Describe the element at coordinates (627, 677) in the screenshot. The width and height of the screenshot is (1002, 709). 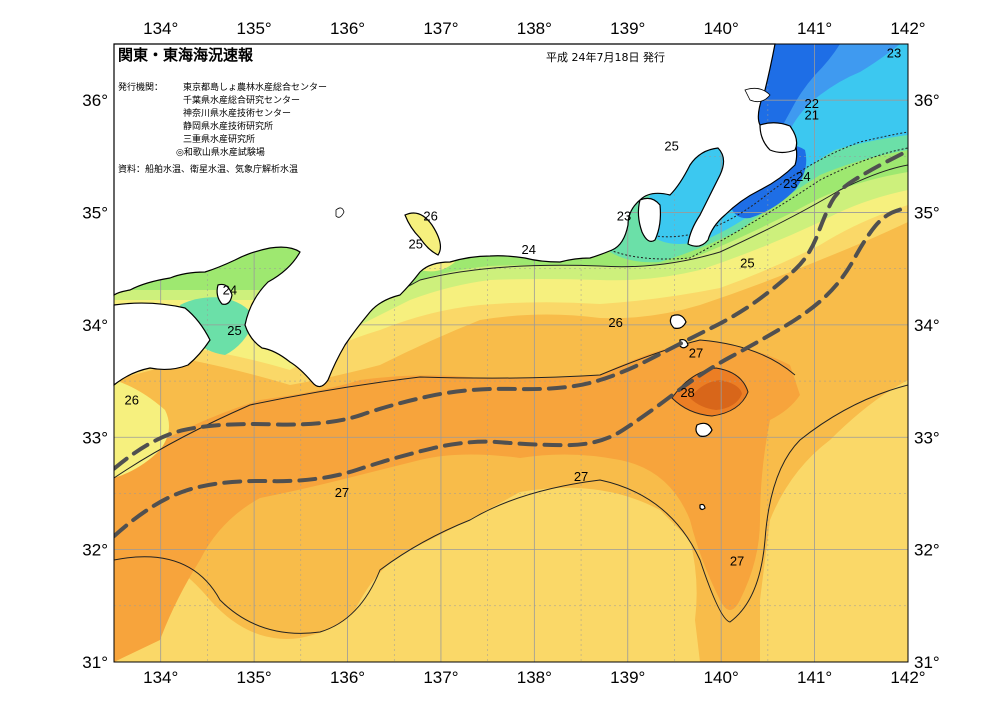
I see `lon-tick-label-bottom: 139°` at that location.